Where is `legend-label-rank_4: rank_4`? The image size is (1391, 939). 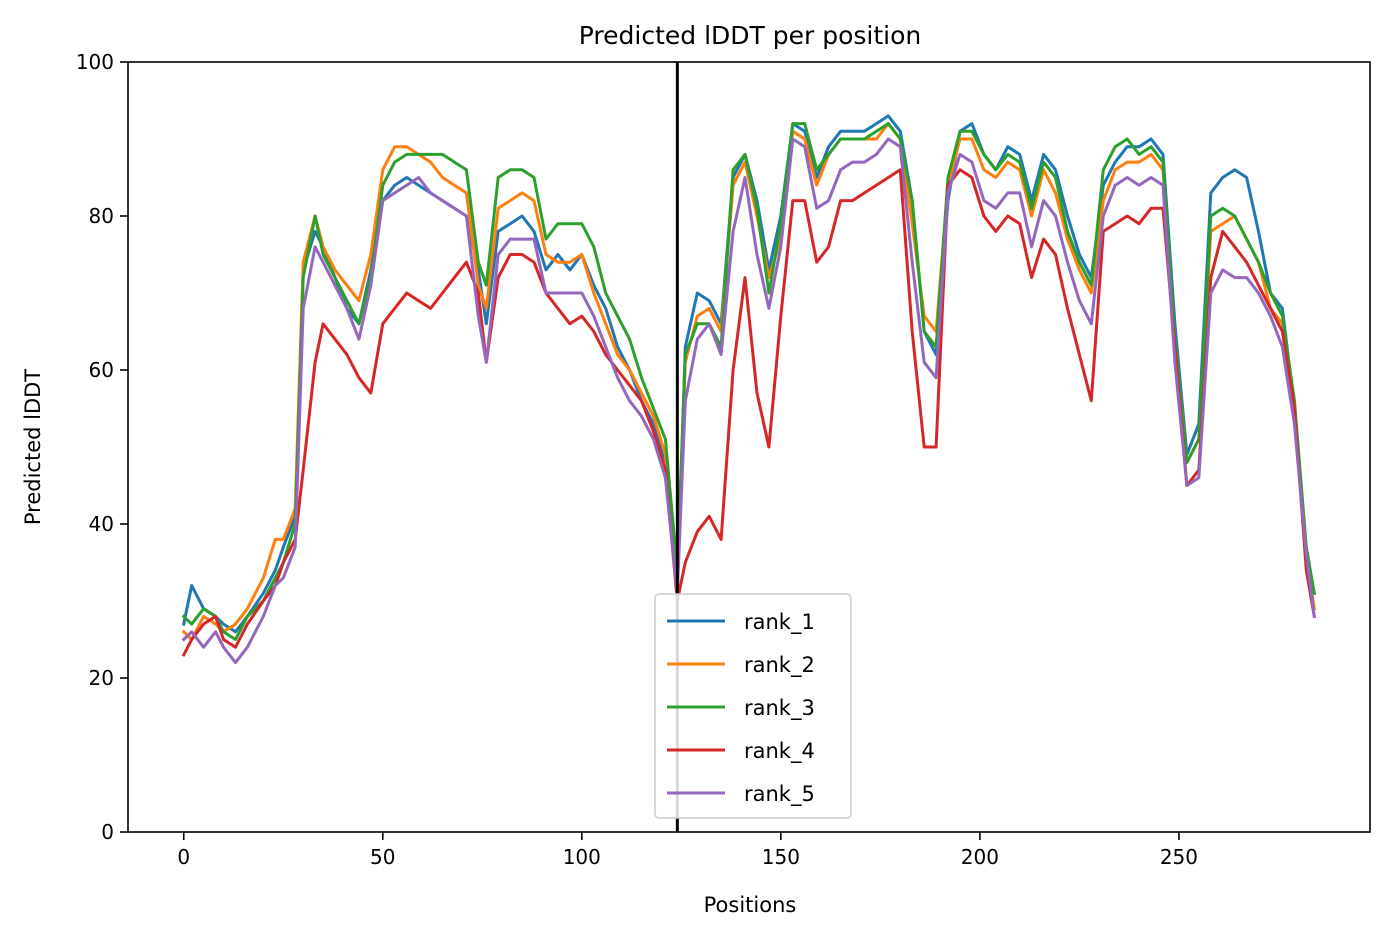 legend-label-rank_4: rank_4 is located at coordinates (779, 751).